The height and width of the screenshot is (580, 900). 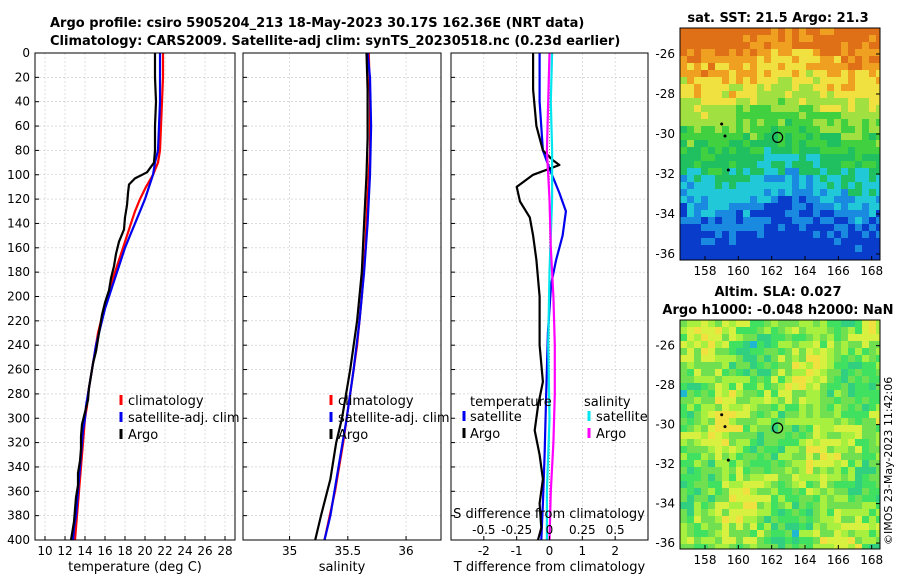 What do you see at coordinates (113, 297) in the screenshot?
I see `series-line-argo` at bounding box center [113, 297].